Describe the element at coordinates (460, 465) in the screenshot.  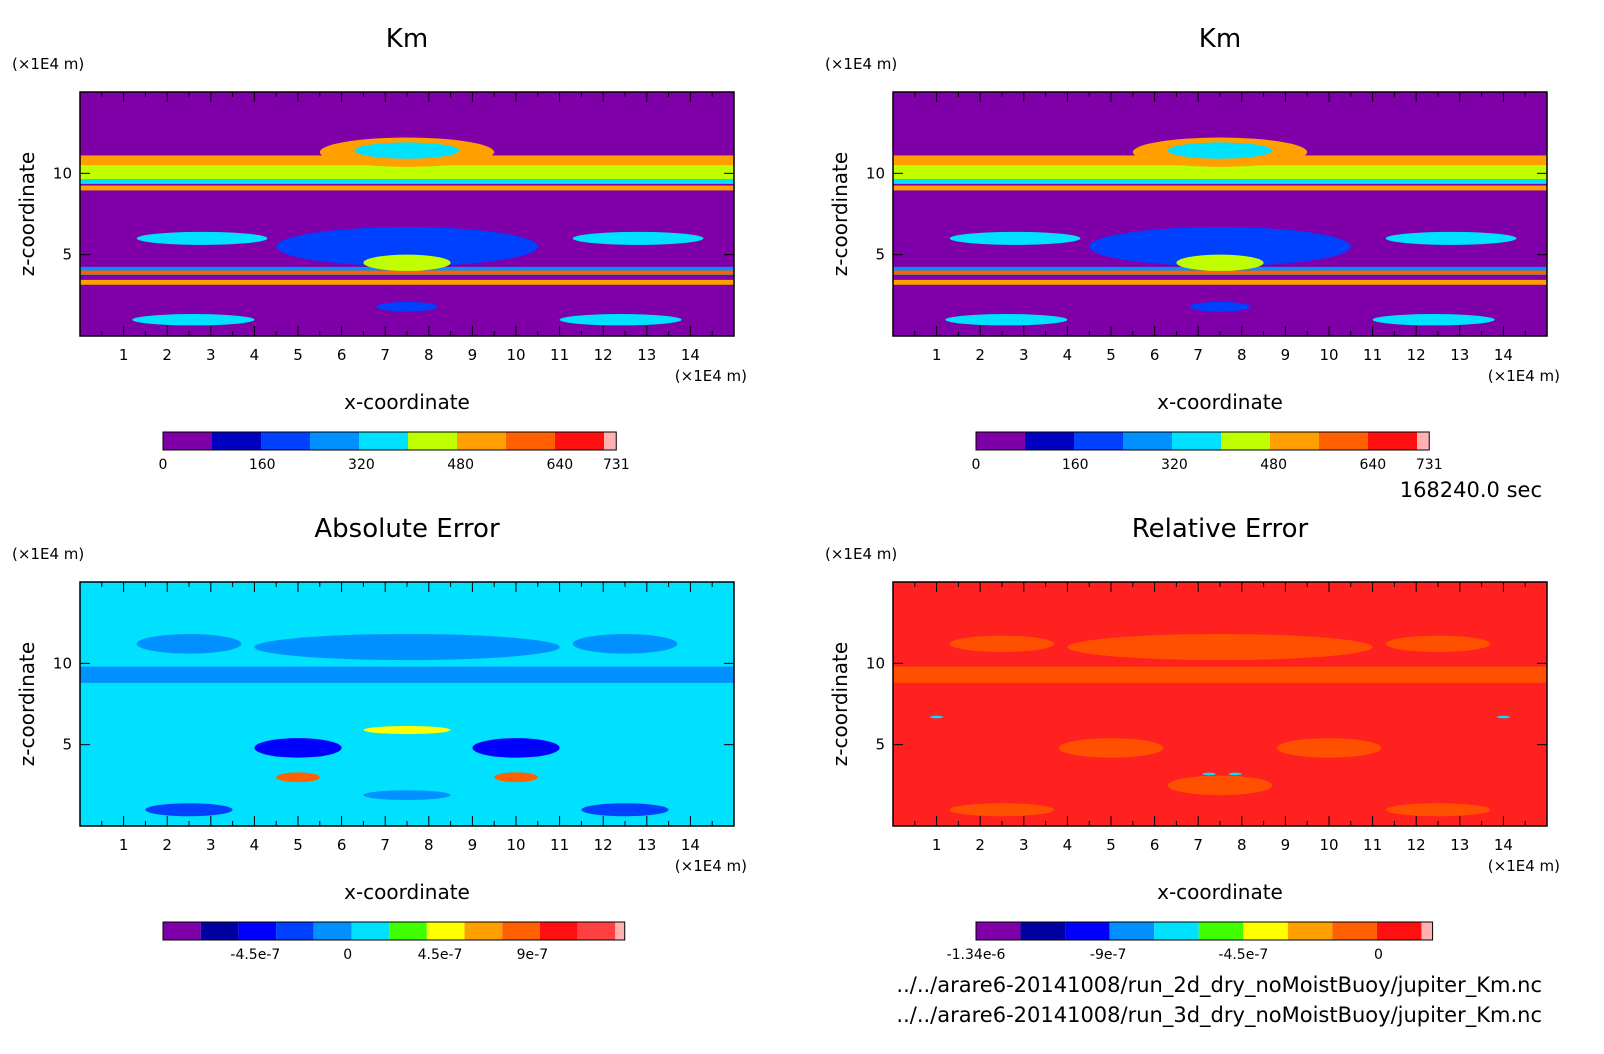
I see `colorbar-tick-label: 480` at that location.